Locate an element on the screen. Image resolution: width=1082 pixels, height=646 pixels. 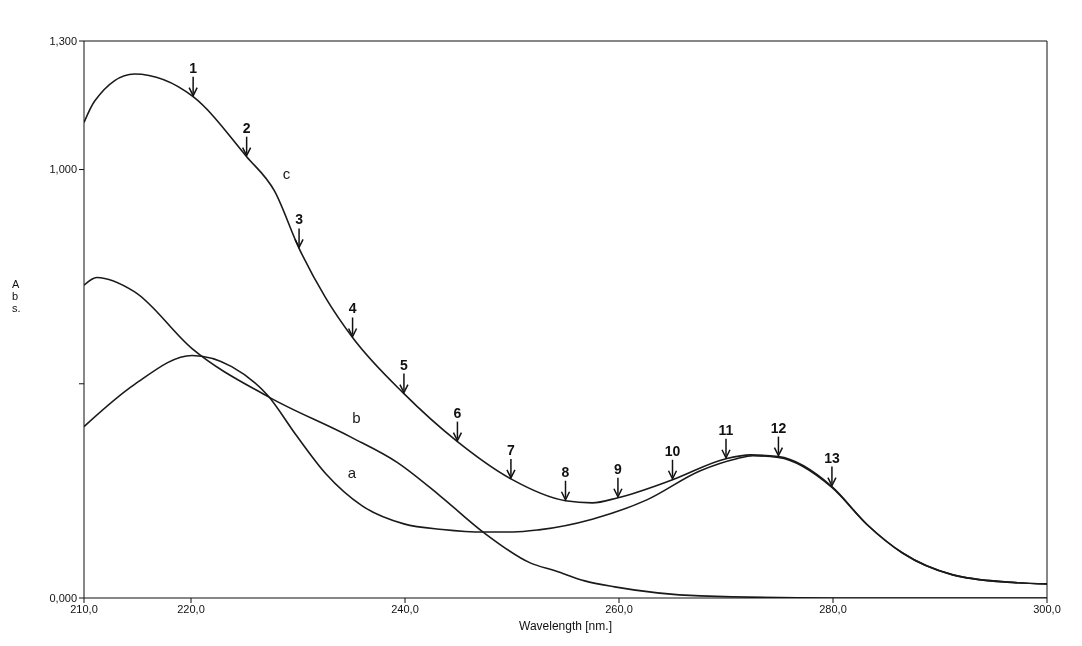
annotation: 10 is located at coordinates (672, 450).